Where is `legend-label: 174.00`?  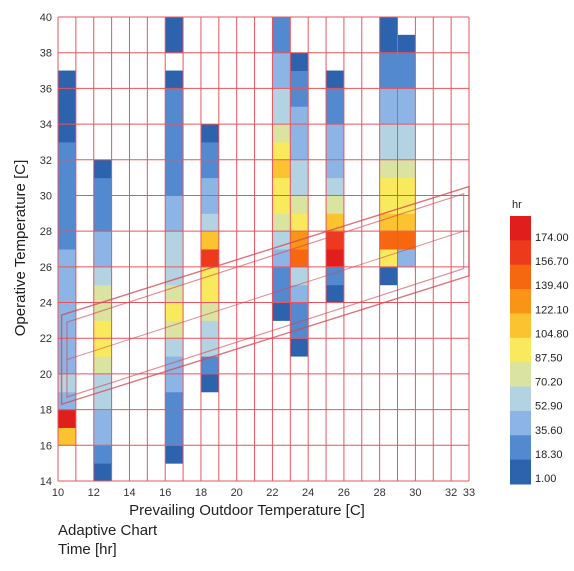 legend-label: 174.00 is located at coordinates (552, 238).